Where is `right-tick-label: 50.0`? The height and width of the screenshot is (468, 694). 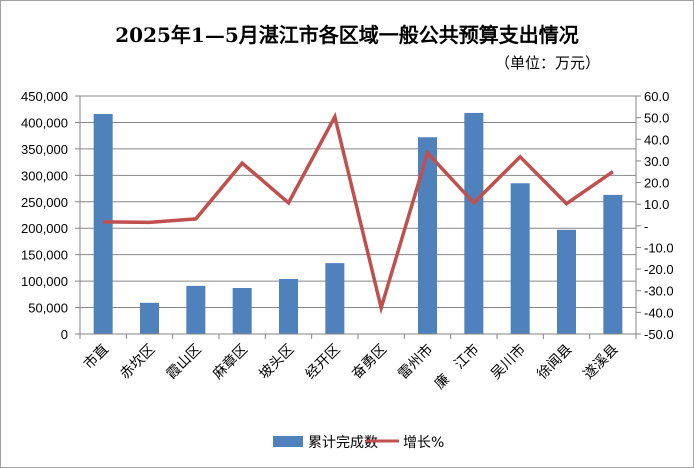 right-tick-label: 50.0 is located at coordinates (656, 118).